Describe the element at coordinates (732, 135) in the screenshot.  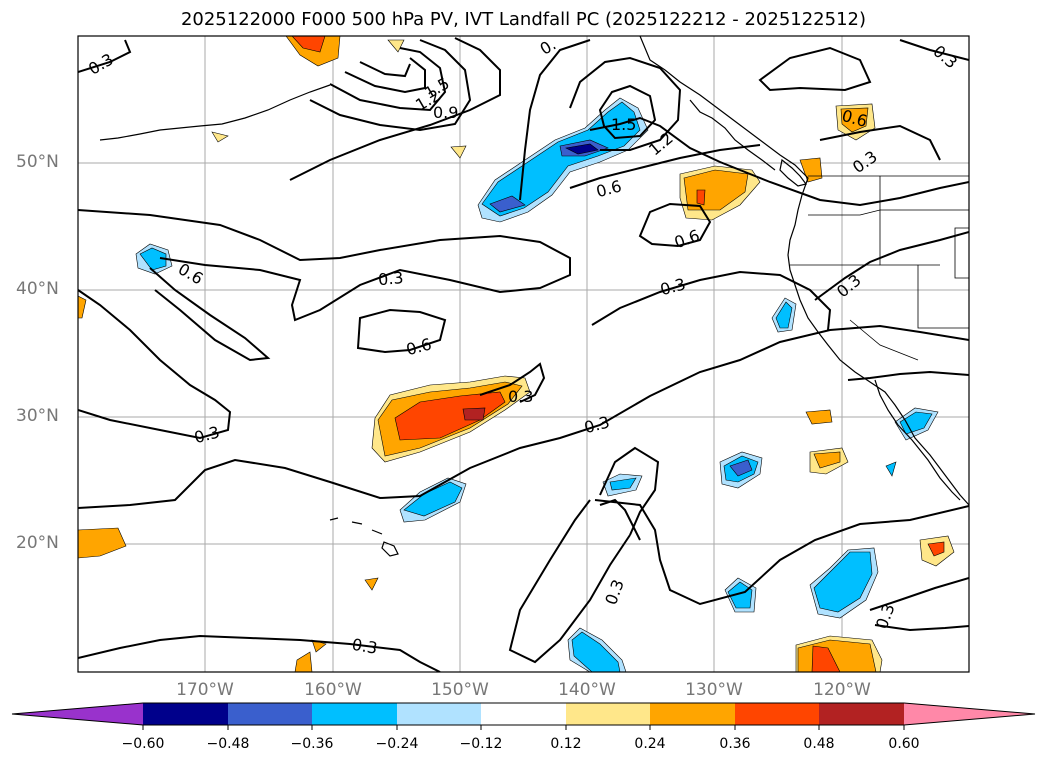
I see `alaska-panhandle` at that location.